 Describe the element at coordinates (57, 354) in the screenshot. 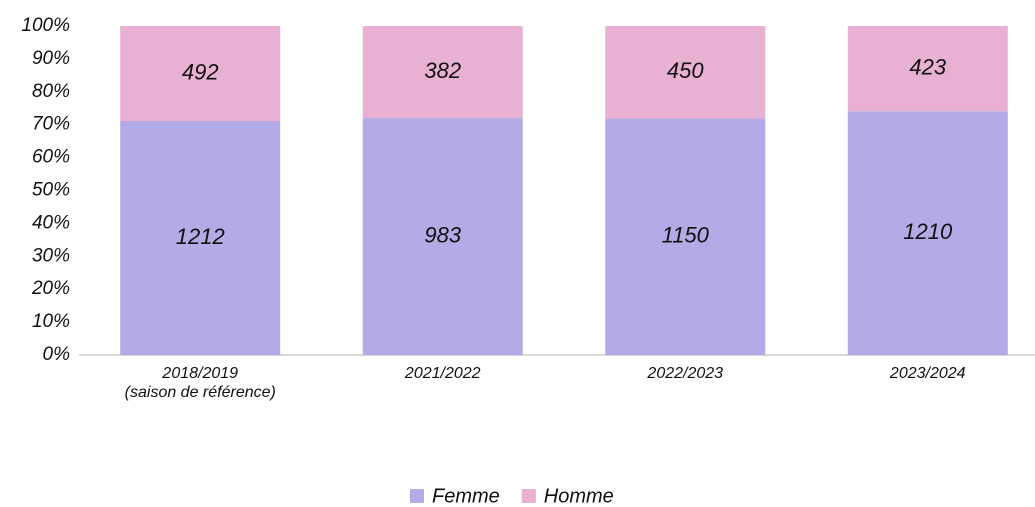

I see `y-tick-label: 0%` at that location.